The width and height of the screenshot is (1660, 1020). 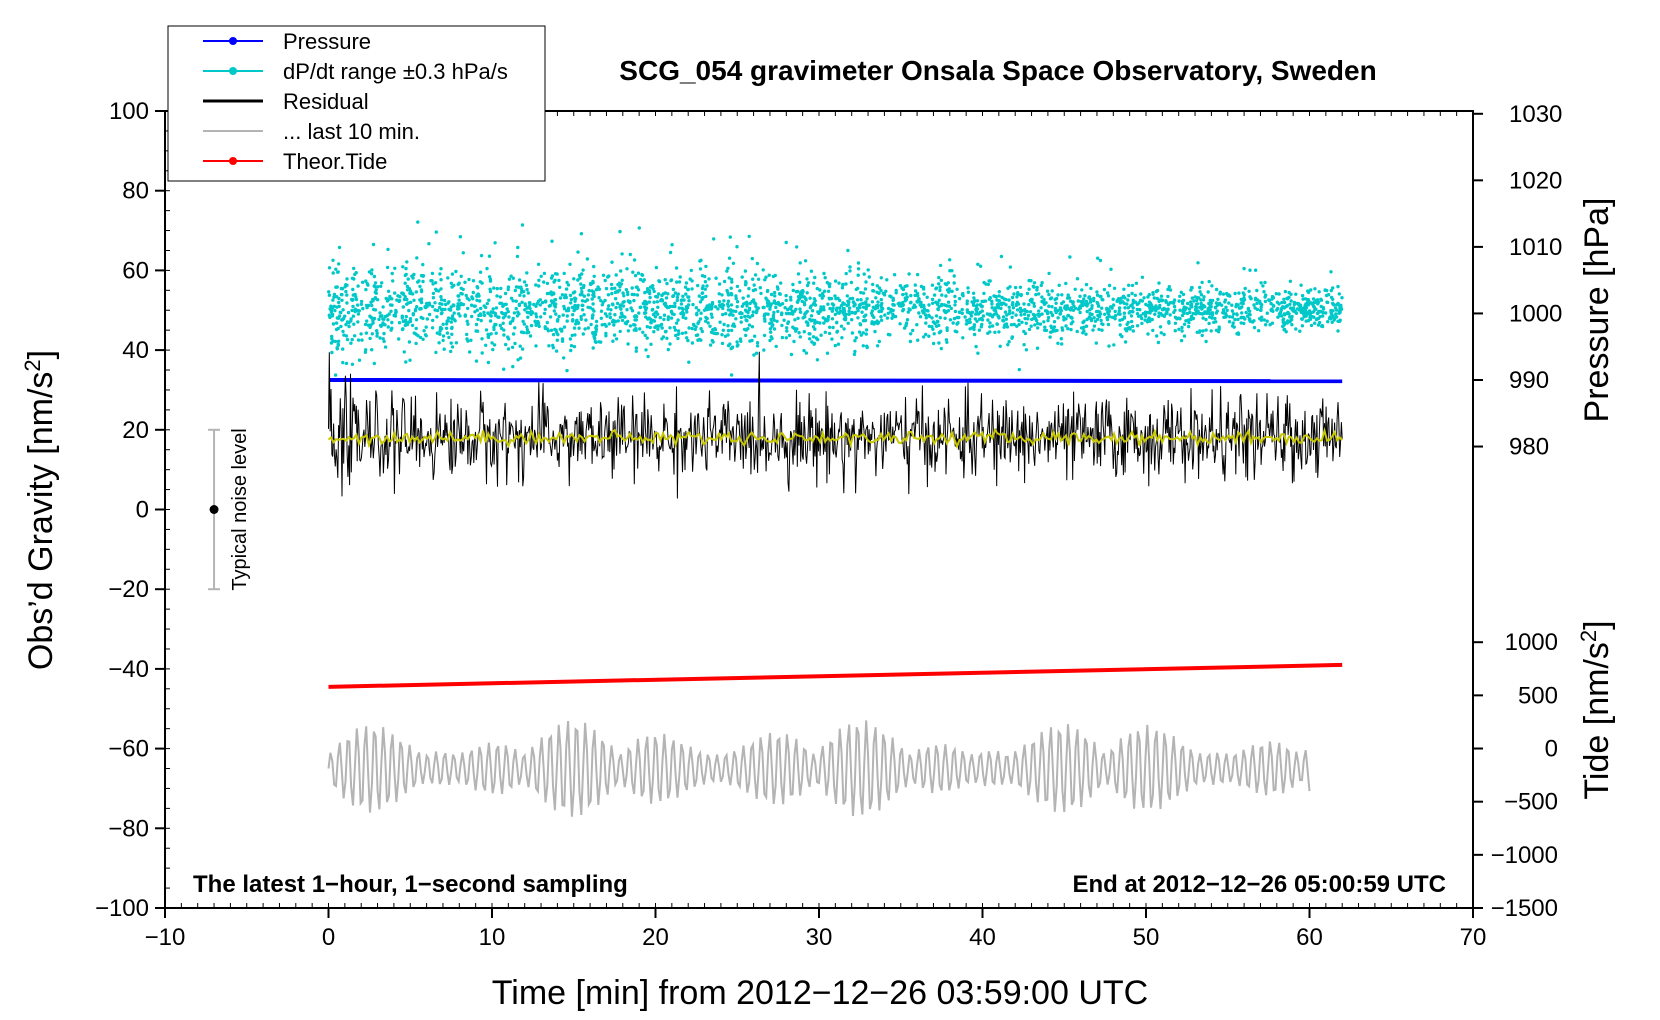 What do you see at coordinates (356, 103) in the screenshot?
I see `legend-box` at bounding box center [356, 103].